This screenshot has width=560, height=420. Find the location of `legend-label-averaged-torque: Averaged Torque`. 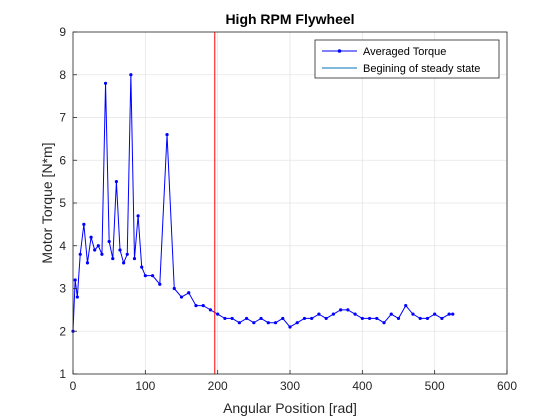

legend-label-averaged-torque: Averaged Torque is located at coordinates (404, 52).